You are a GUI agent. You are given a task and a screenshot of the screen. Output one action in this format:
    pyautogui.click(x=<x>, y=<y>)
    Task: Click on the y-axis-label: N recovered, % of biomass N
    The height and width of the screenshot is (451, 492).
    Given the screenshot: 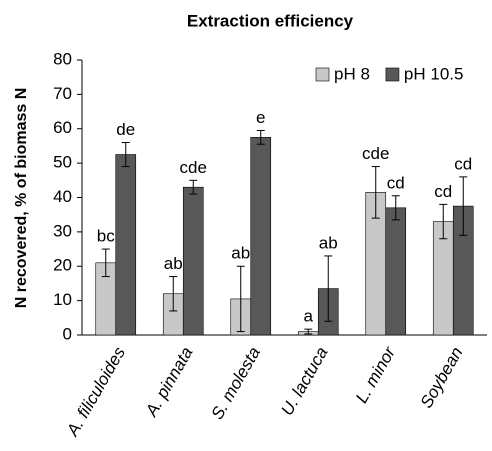 What is the action you would take?
    pyautogui.click(x=21, y=198)
    